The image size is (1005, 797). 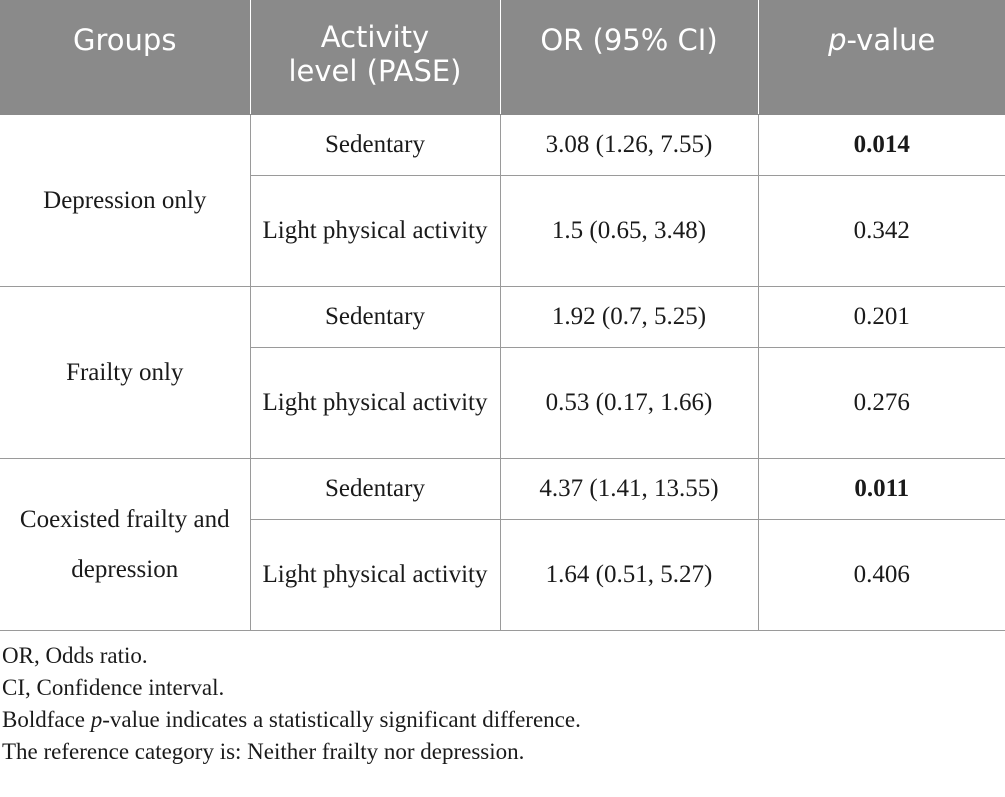 I want to click on header-p-rest: -value, so click(x=891, y=40).